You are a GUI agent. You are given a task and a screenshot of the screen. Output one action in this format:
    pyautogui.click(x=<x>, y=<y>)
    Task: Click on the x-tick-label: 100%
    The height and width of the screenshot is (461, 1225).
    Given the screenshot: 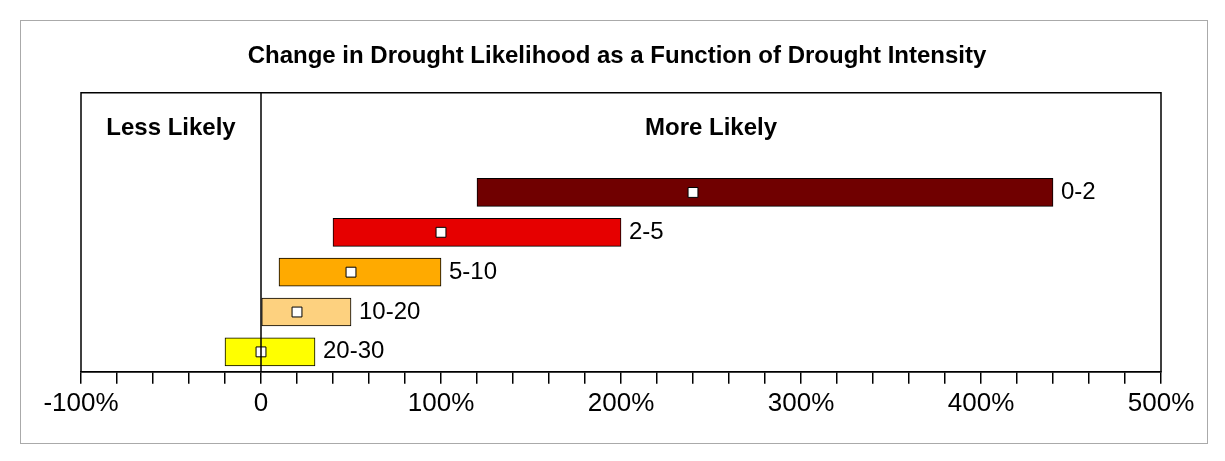 What is the action you would take?
    pyautogui.click(x=441, y=401)
    